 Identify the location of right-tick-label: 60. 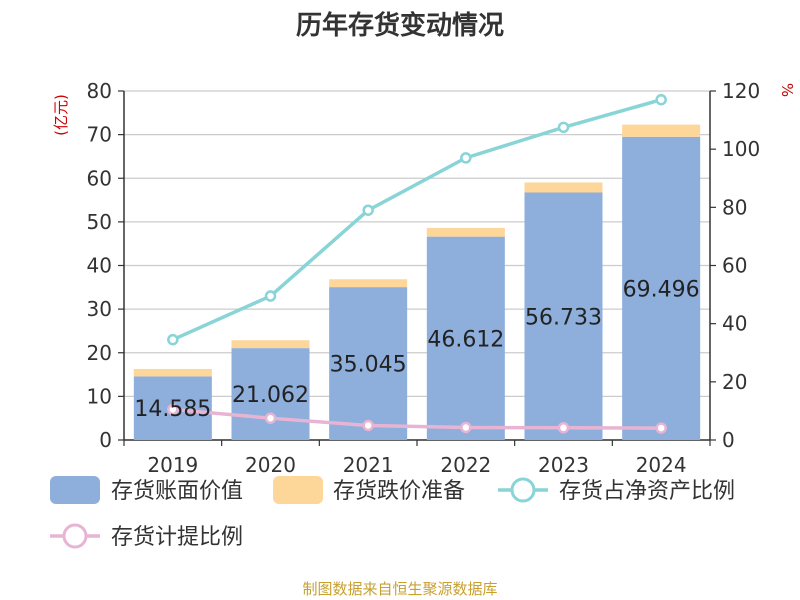
(734, 266).